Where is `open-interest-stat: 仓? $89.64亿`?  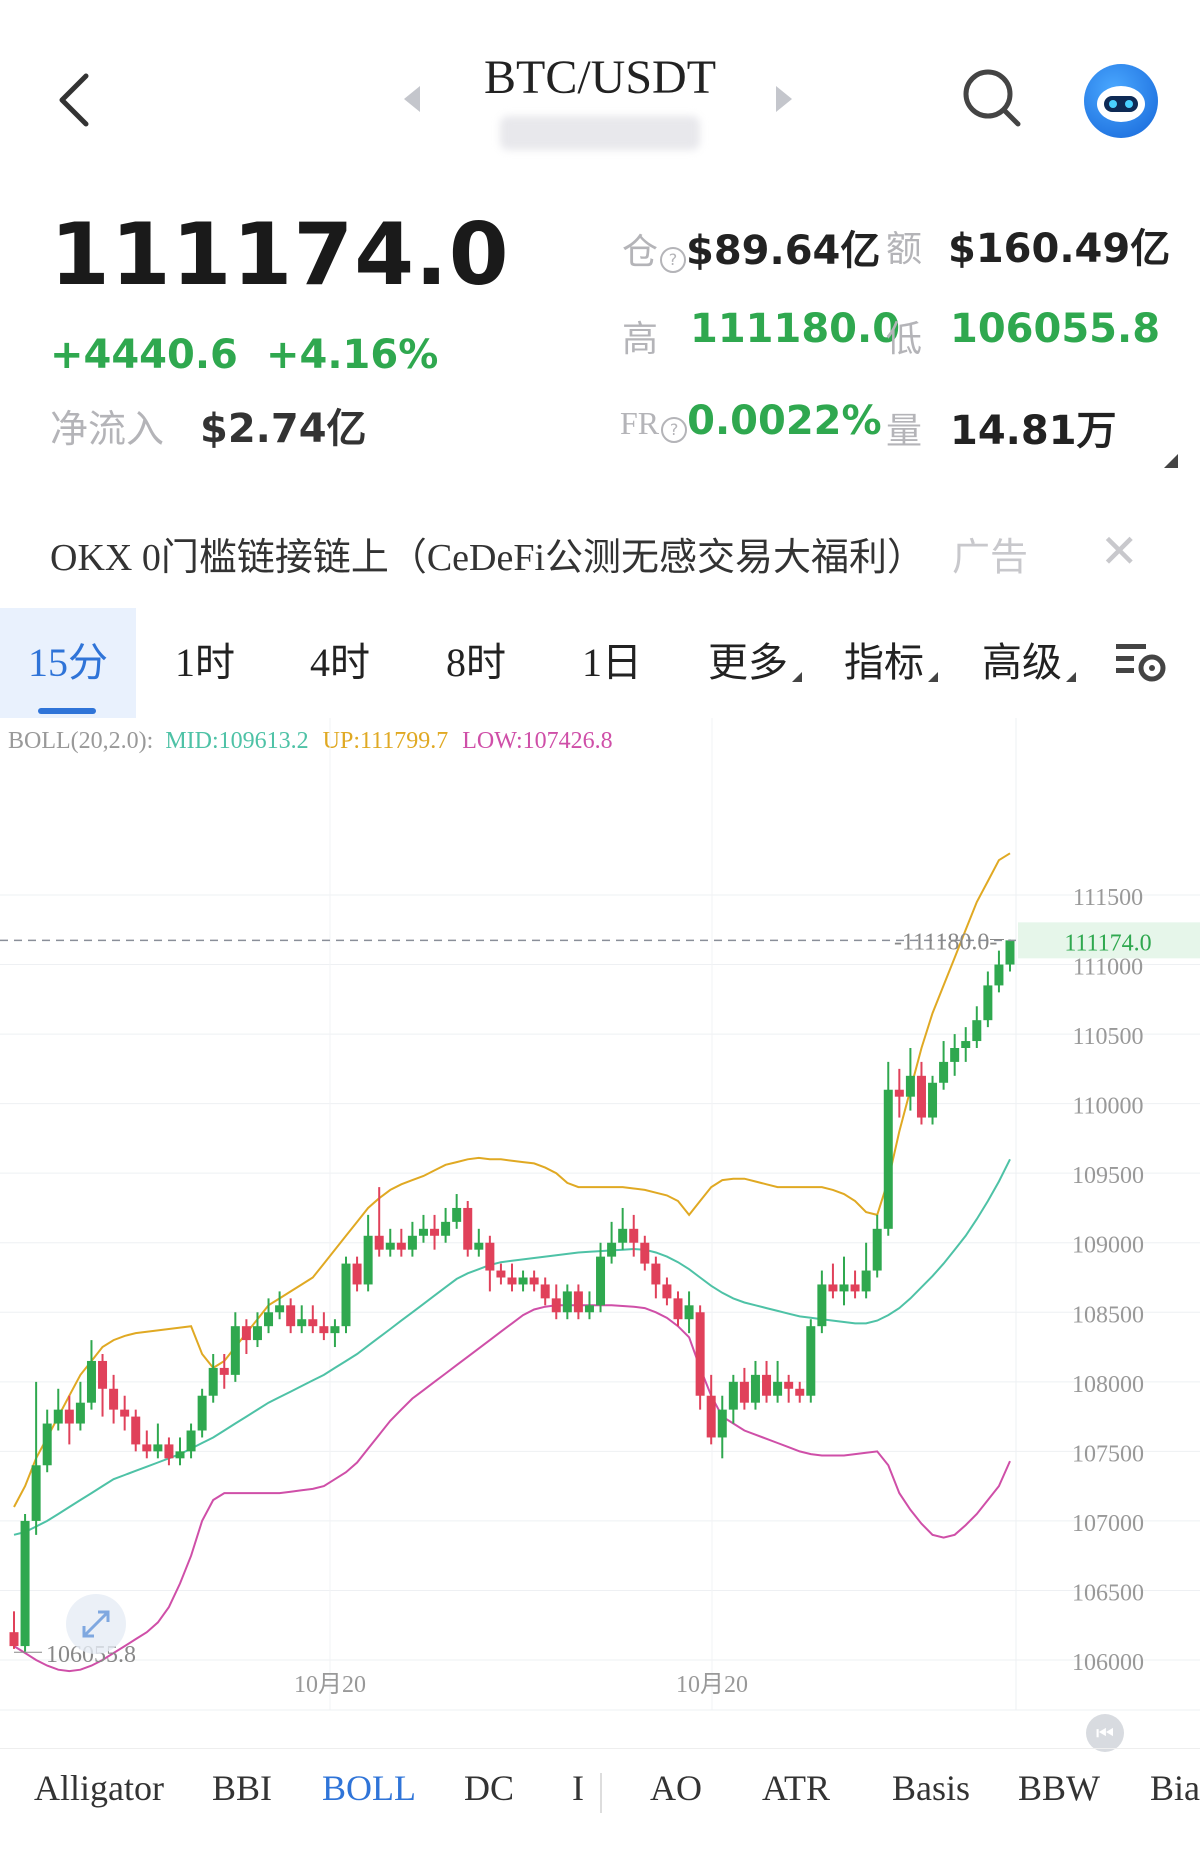 open-interest-stat: 仓? $89.64亿 is located at coordinates (751, 247).